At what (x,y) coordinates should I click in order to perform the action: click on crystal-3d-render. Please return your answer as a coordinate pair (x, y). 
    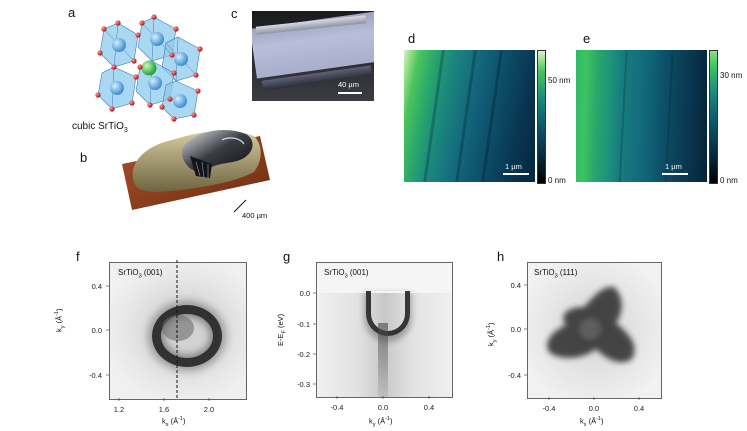
    Looking at the image, I should click on (196, 170).